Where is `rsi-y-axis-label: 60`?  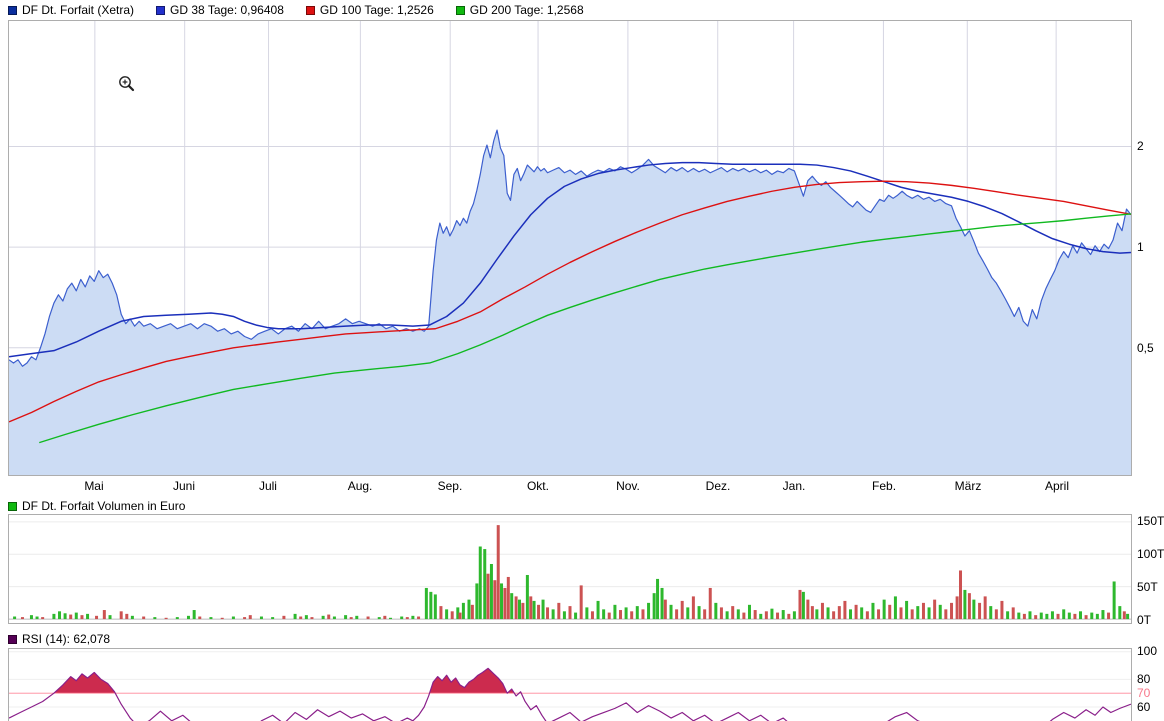 rsi-y-axis-label: 60 is located at coordinates (1144, 706).